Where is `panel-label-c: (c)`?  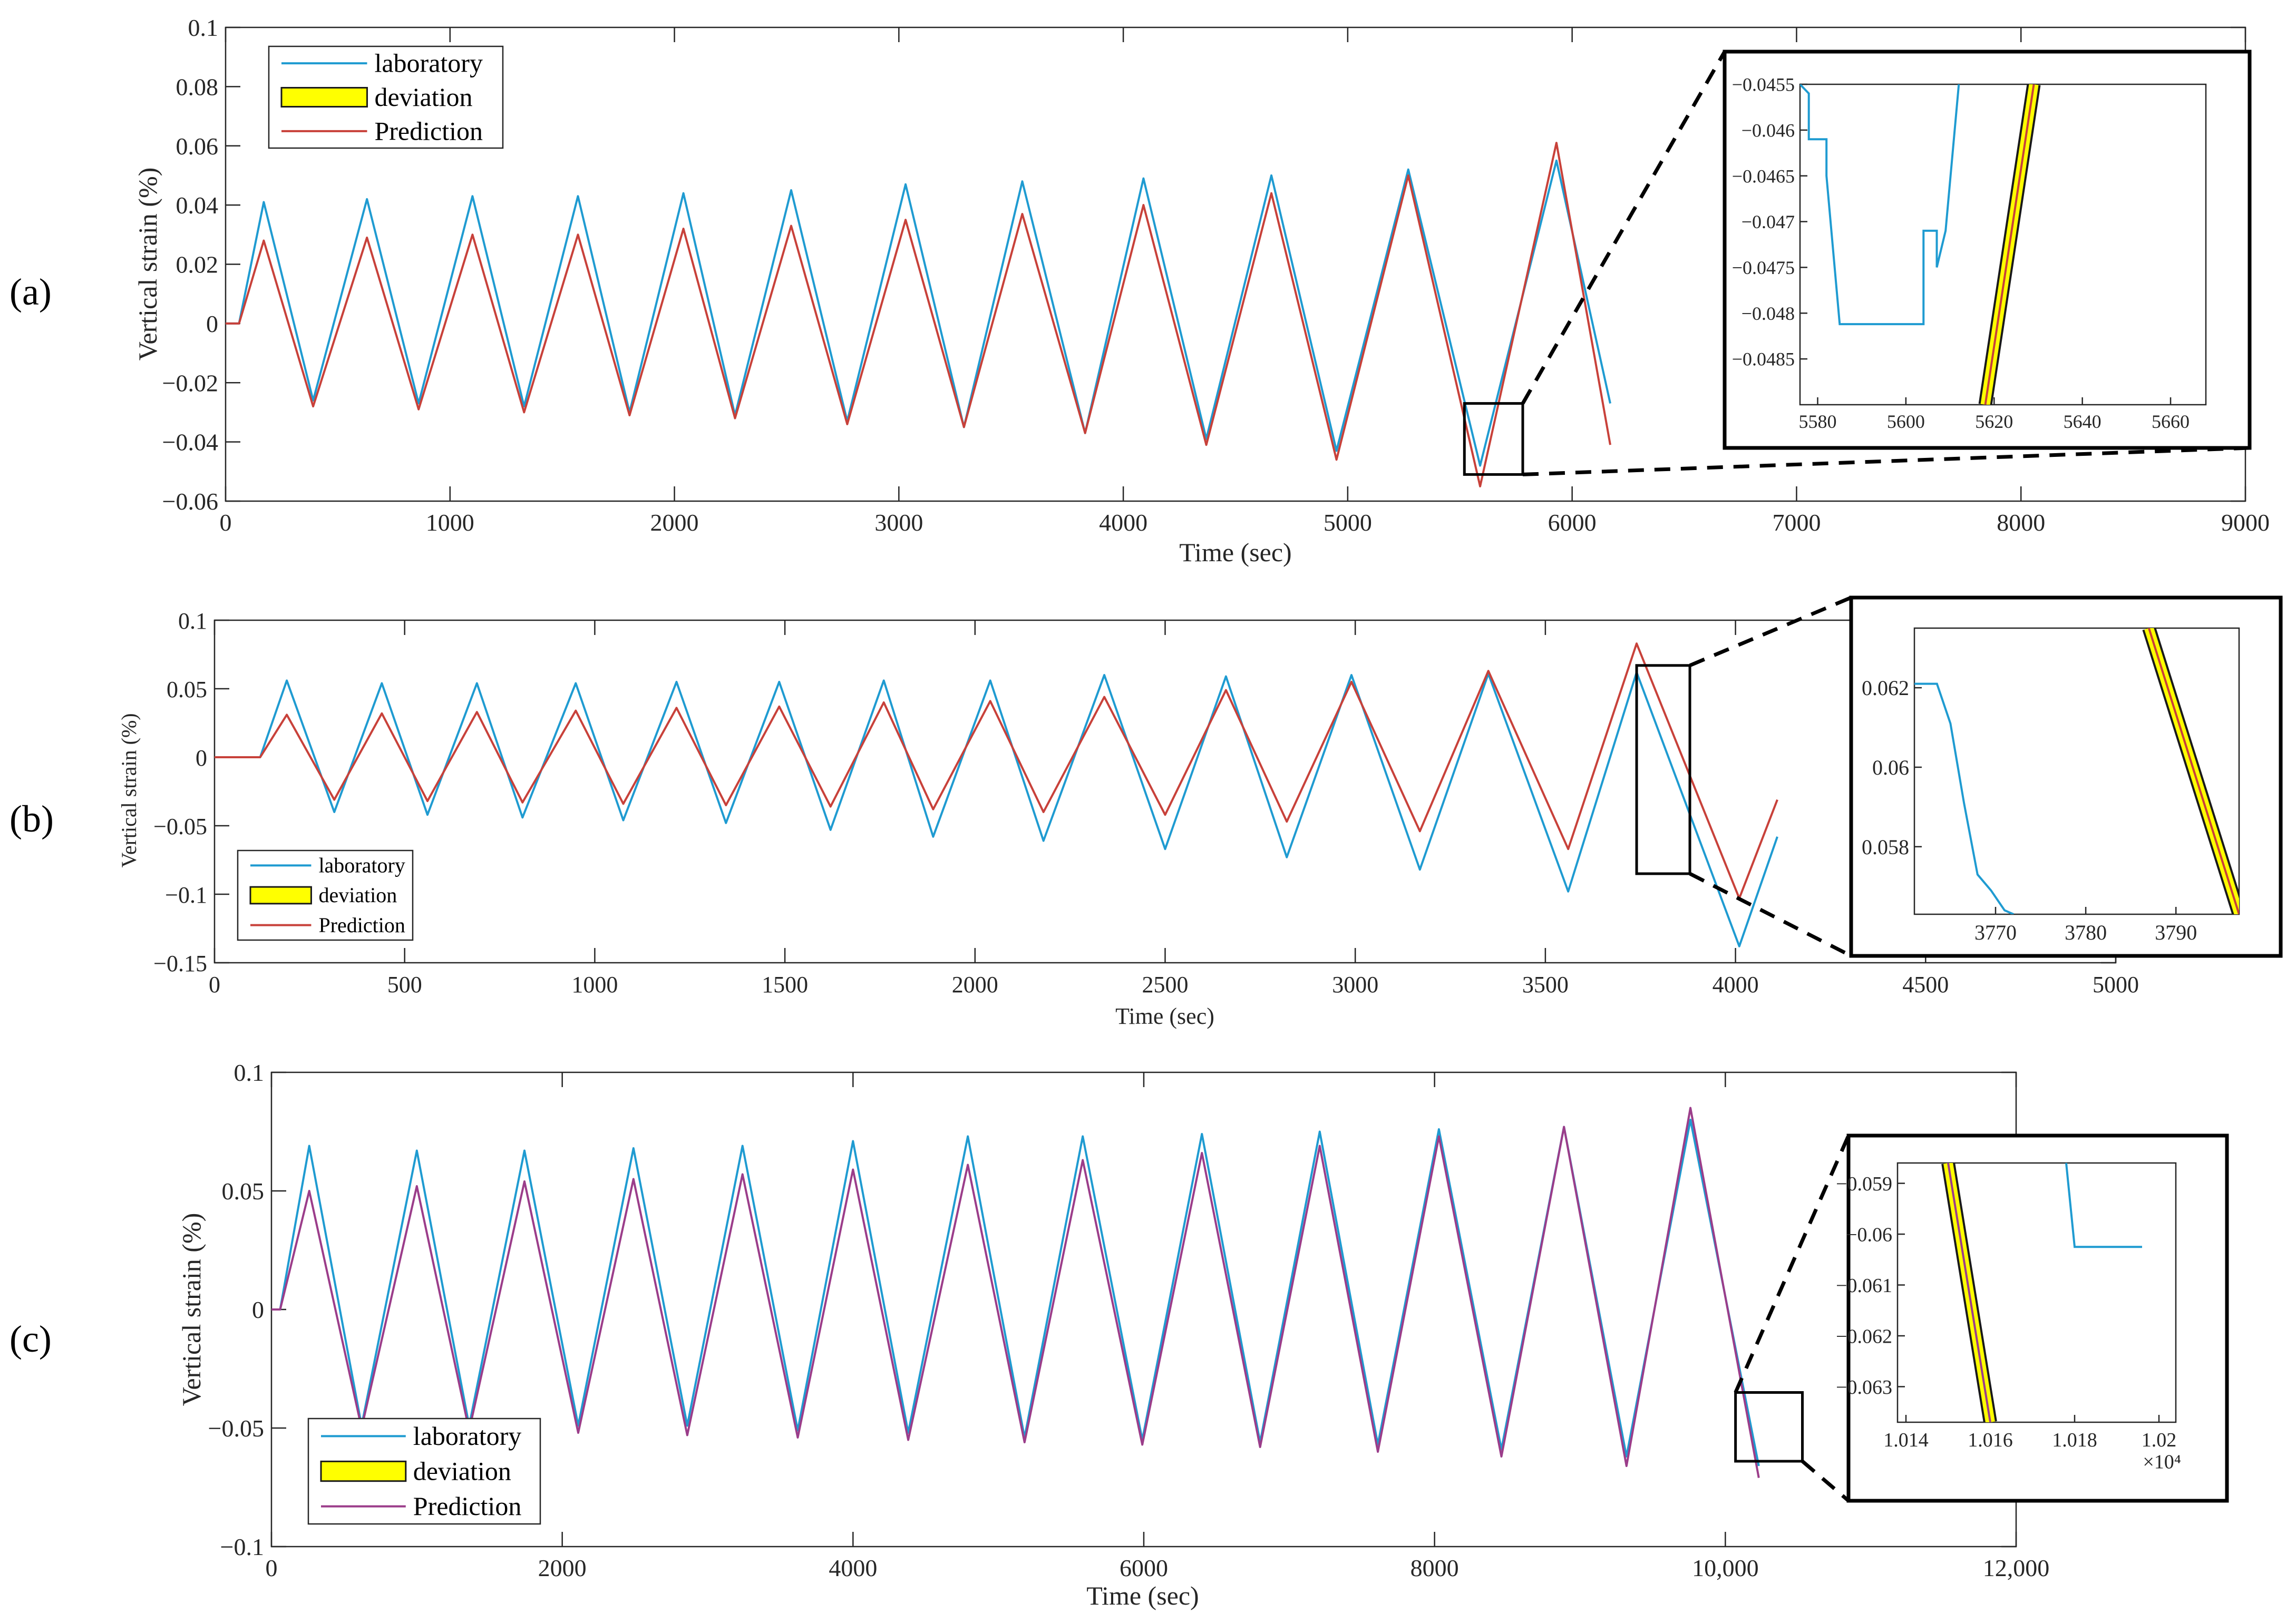 panel-label-c: (c) is located at coordinates (31, 1339).